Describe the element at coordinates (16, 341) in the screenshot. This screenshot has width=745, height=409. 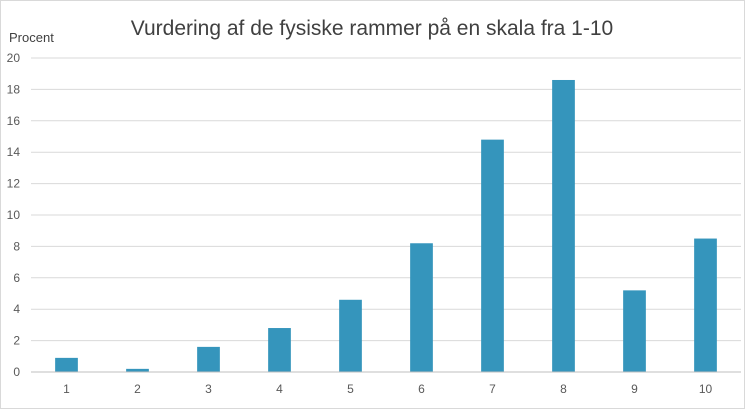
I see `y-tick-label: 2` at that location.